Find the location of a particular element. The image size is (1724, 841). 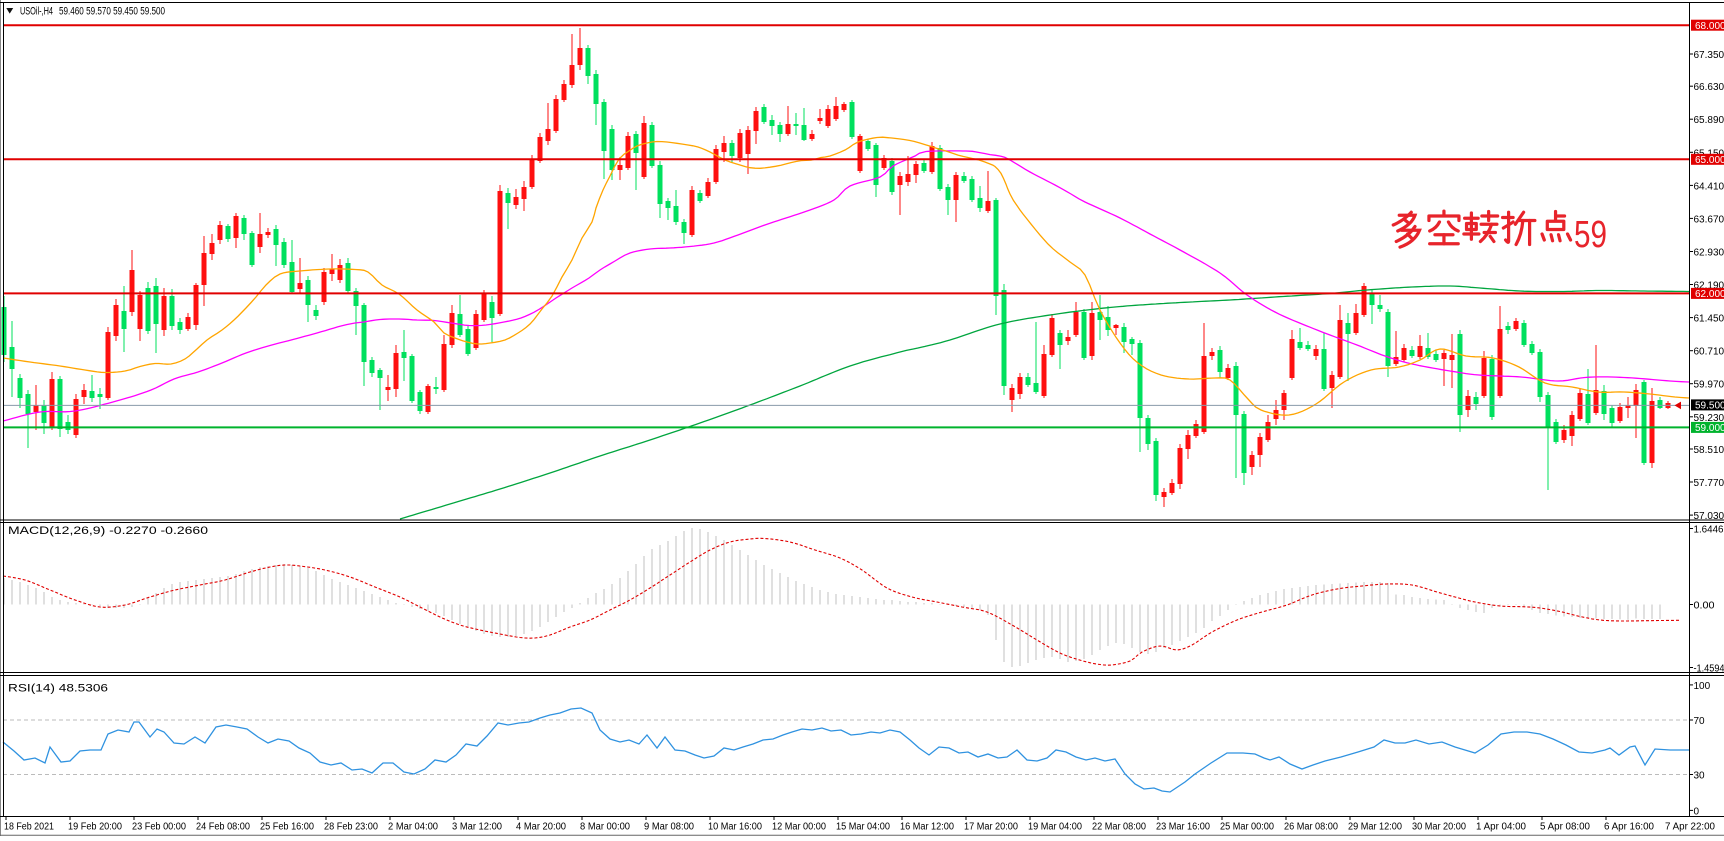

svg-text: 59.460 59.570 59.450 59.500 is located at coordinates (112, 12).